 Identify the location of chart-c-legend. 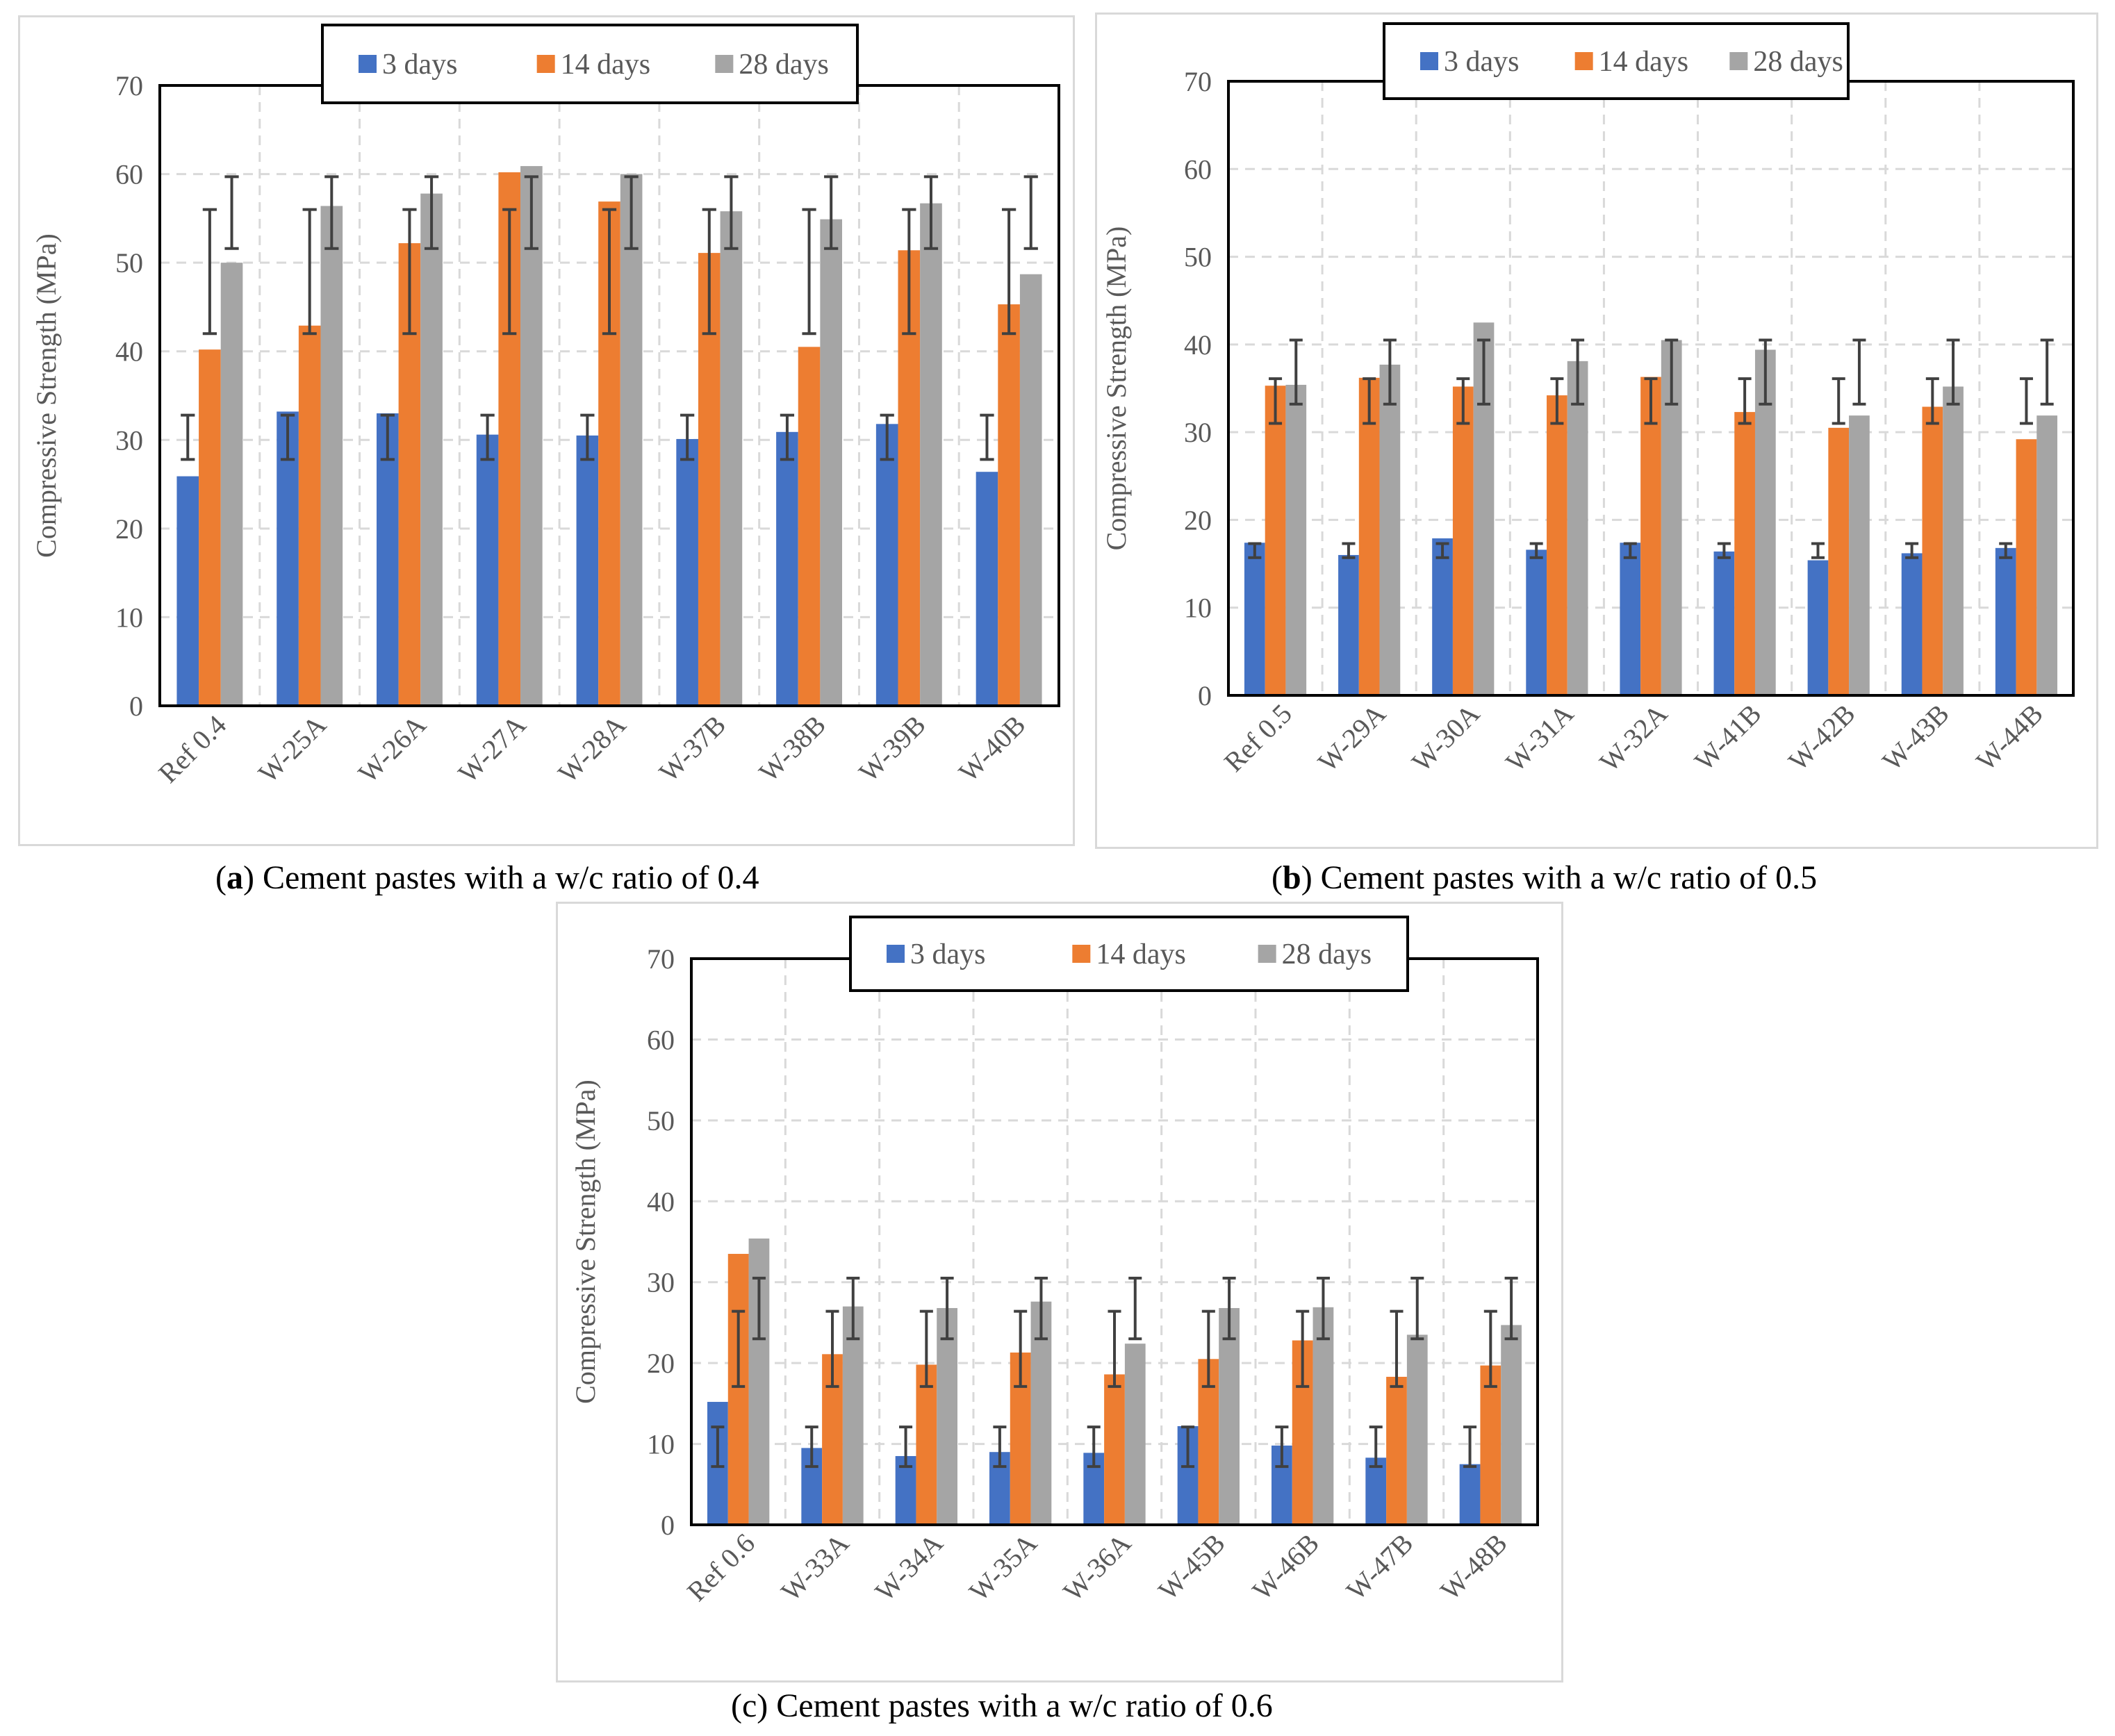
(1129, 954).